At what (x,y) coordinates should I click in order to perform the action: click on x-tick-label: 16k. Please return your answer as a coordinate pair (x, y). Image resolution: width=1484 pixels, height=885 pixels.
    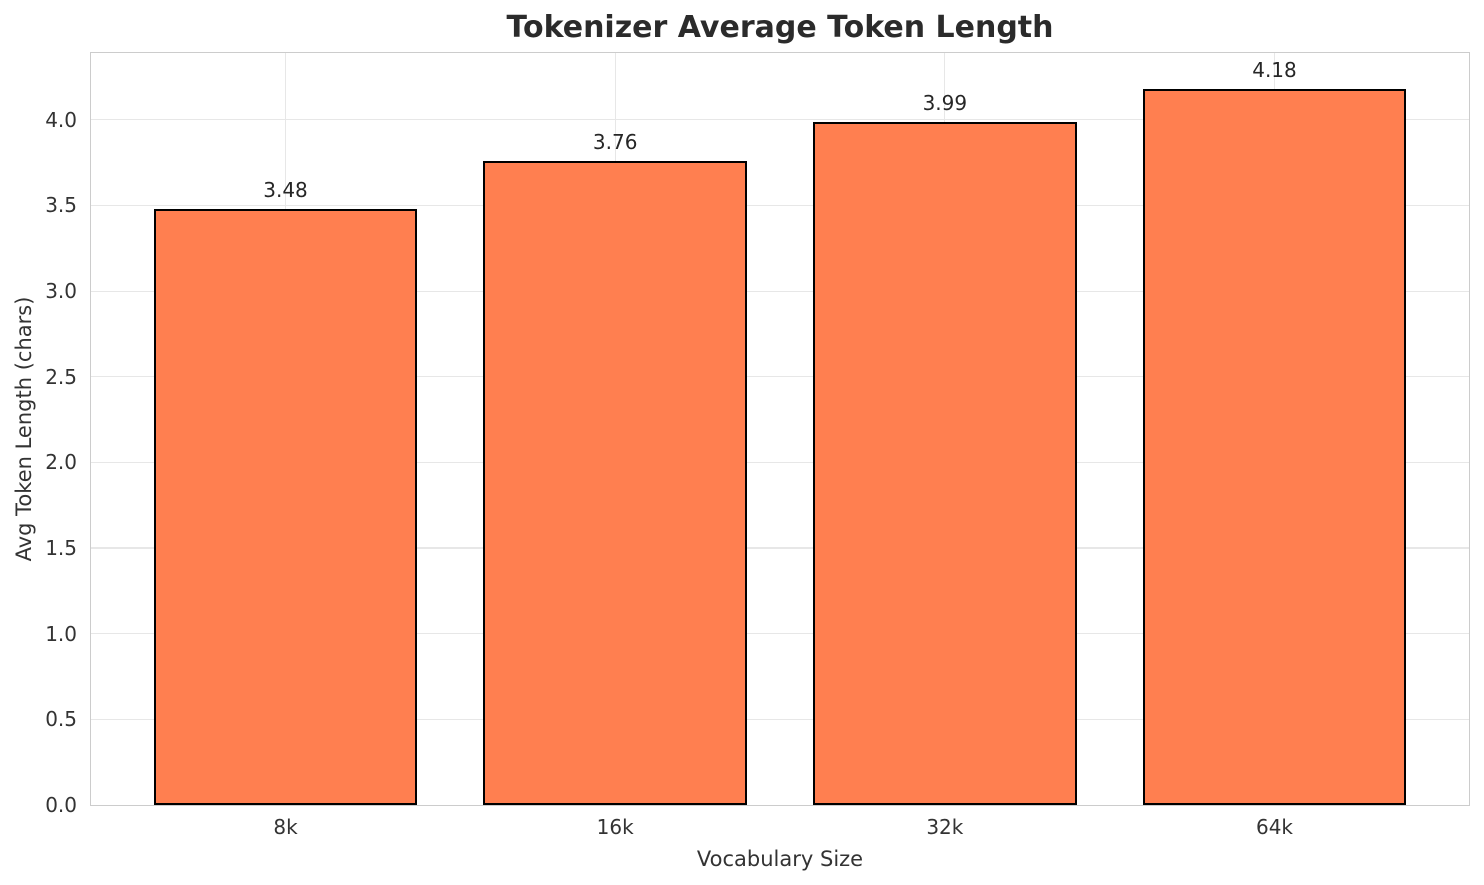
    Looking at the image, I should click on (615, 827).